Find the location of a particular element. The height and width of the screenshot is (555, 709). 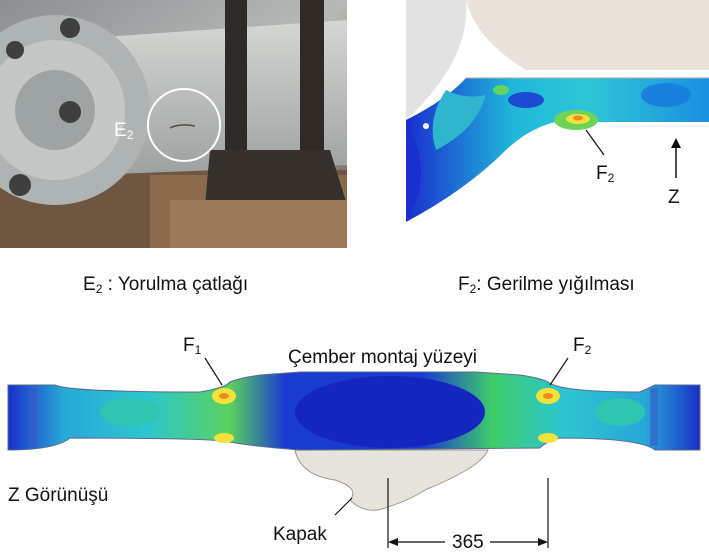

fea-top-label-f2: F2 is located at coordinates (605, 174).